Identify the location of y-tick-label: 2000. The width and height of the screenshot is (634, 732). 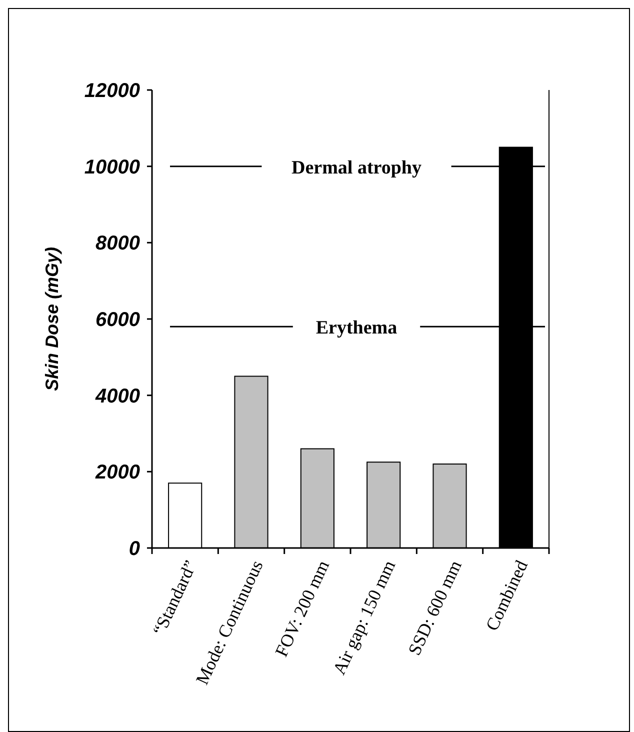
(117, 473).